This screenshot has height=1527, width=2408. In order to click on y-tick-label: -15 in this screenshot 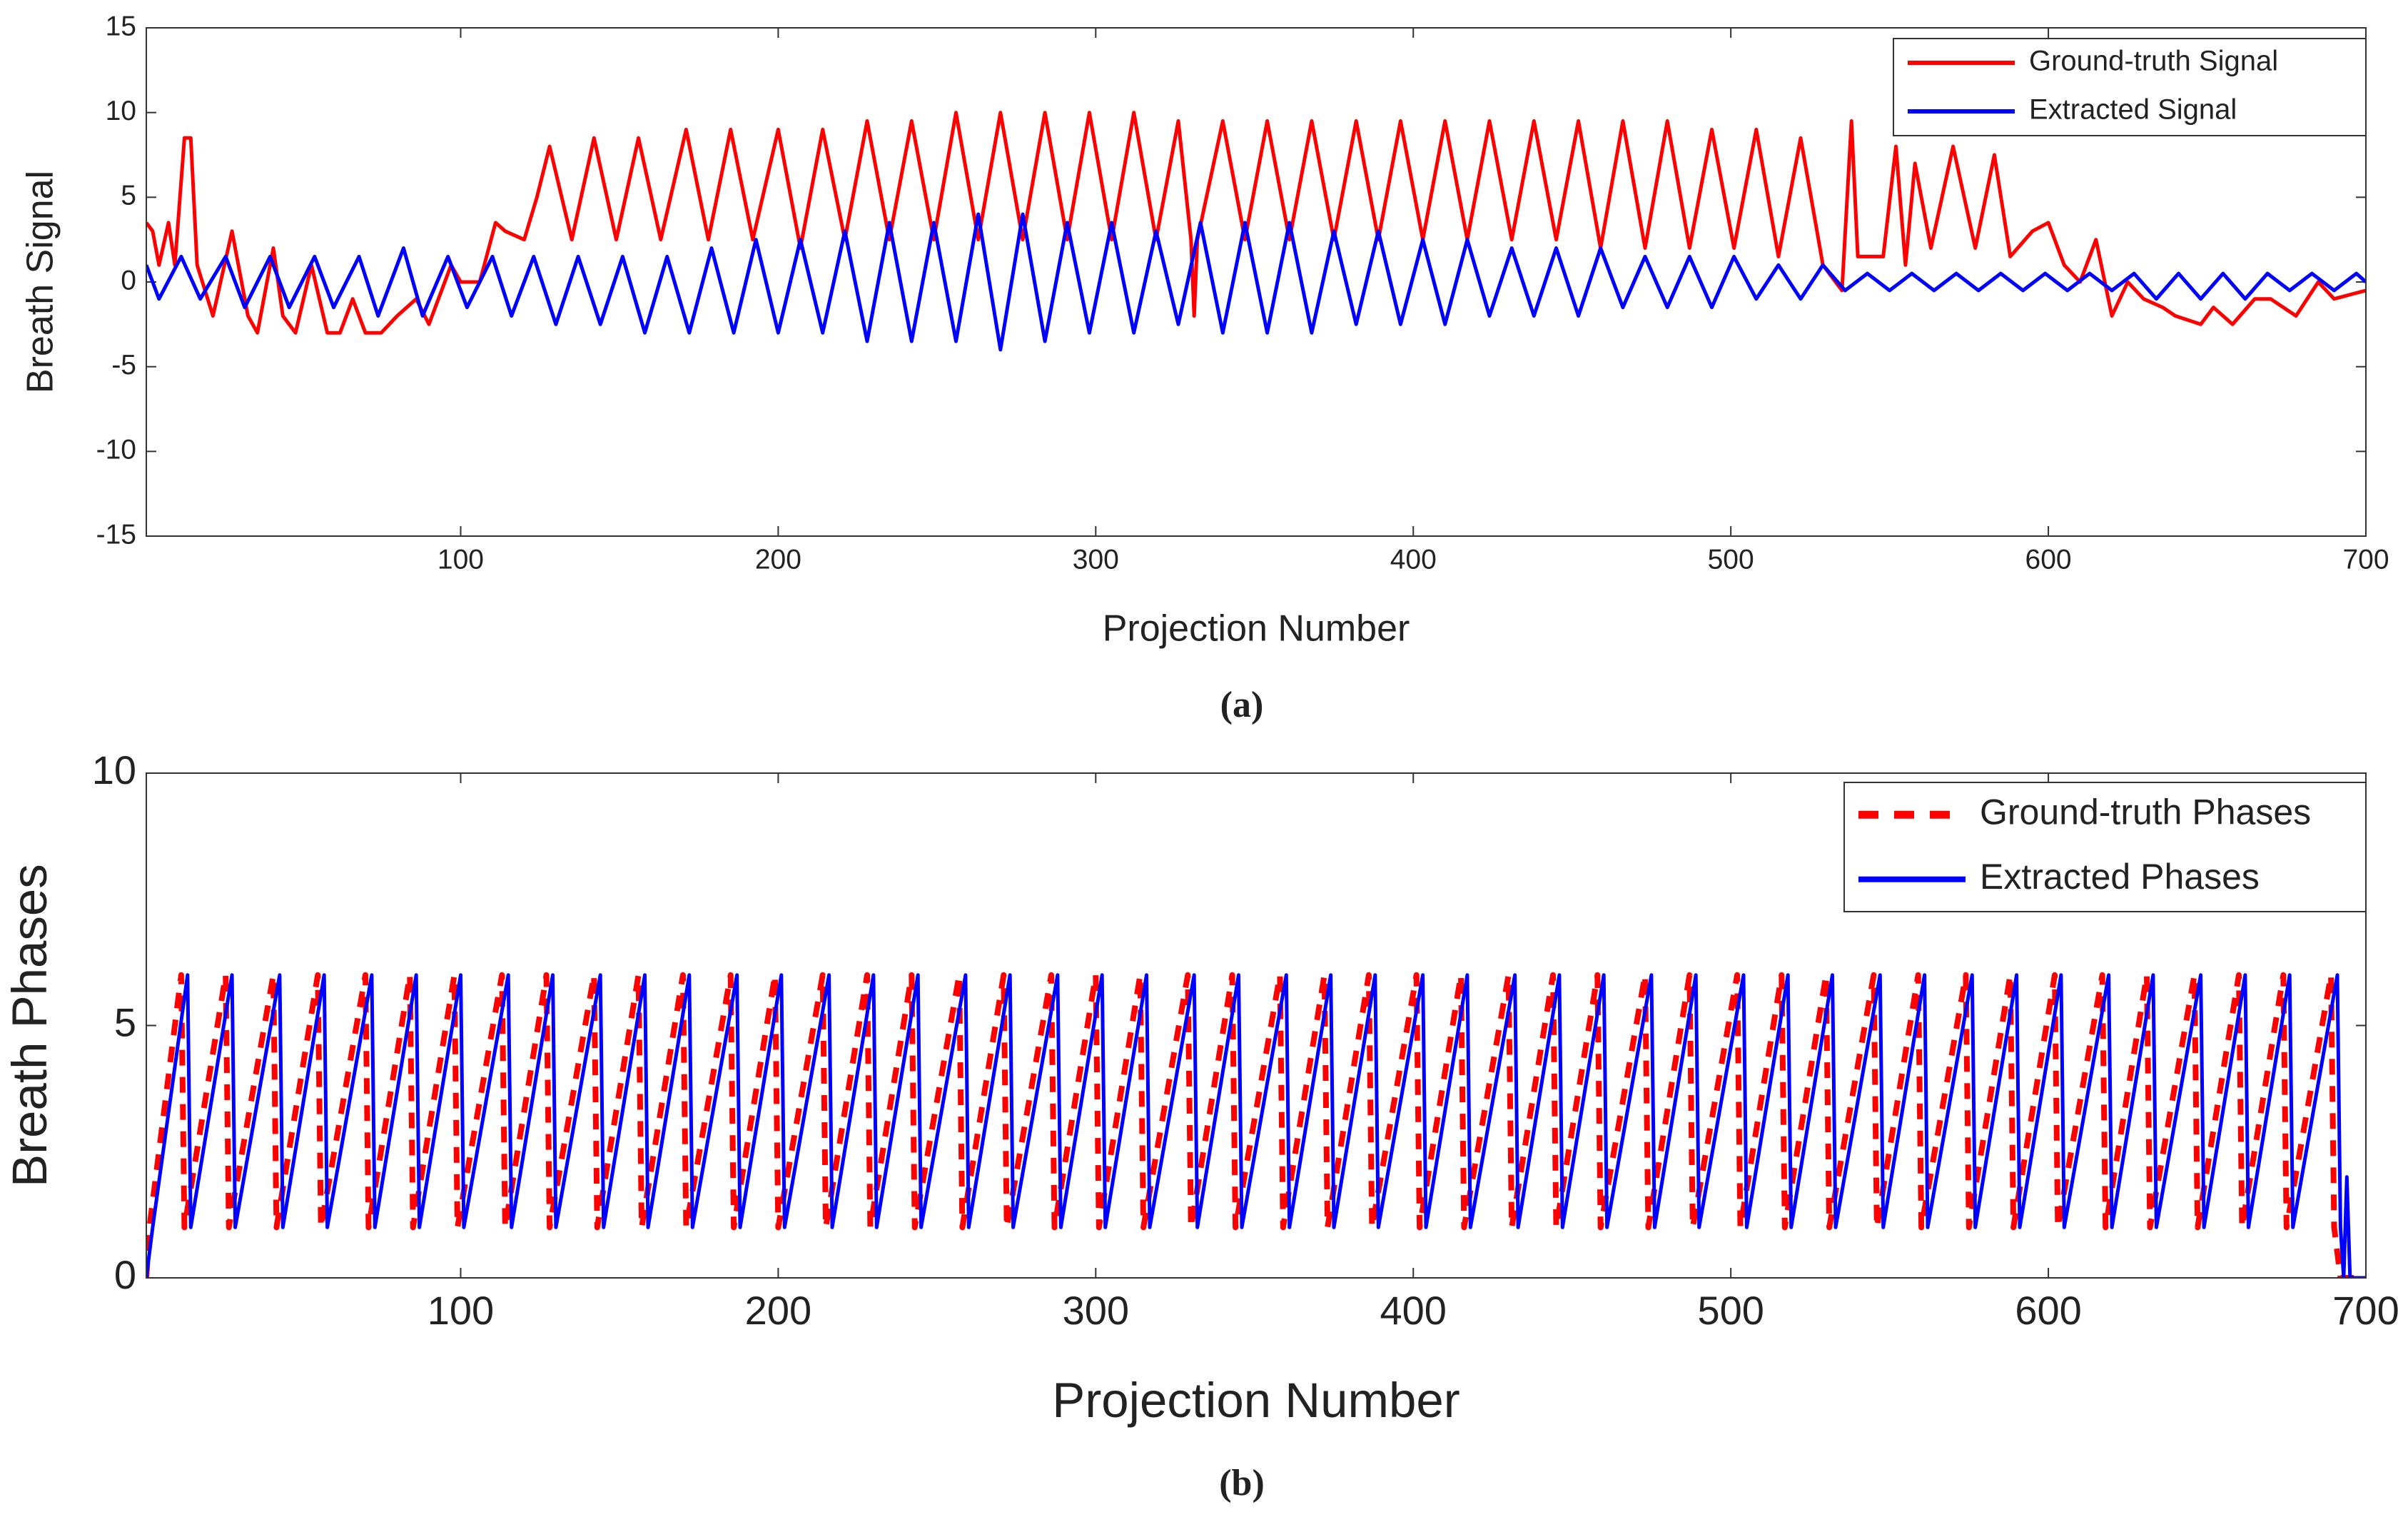, I will do `click(116, 534)`.